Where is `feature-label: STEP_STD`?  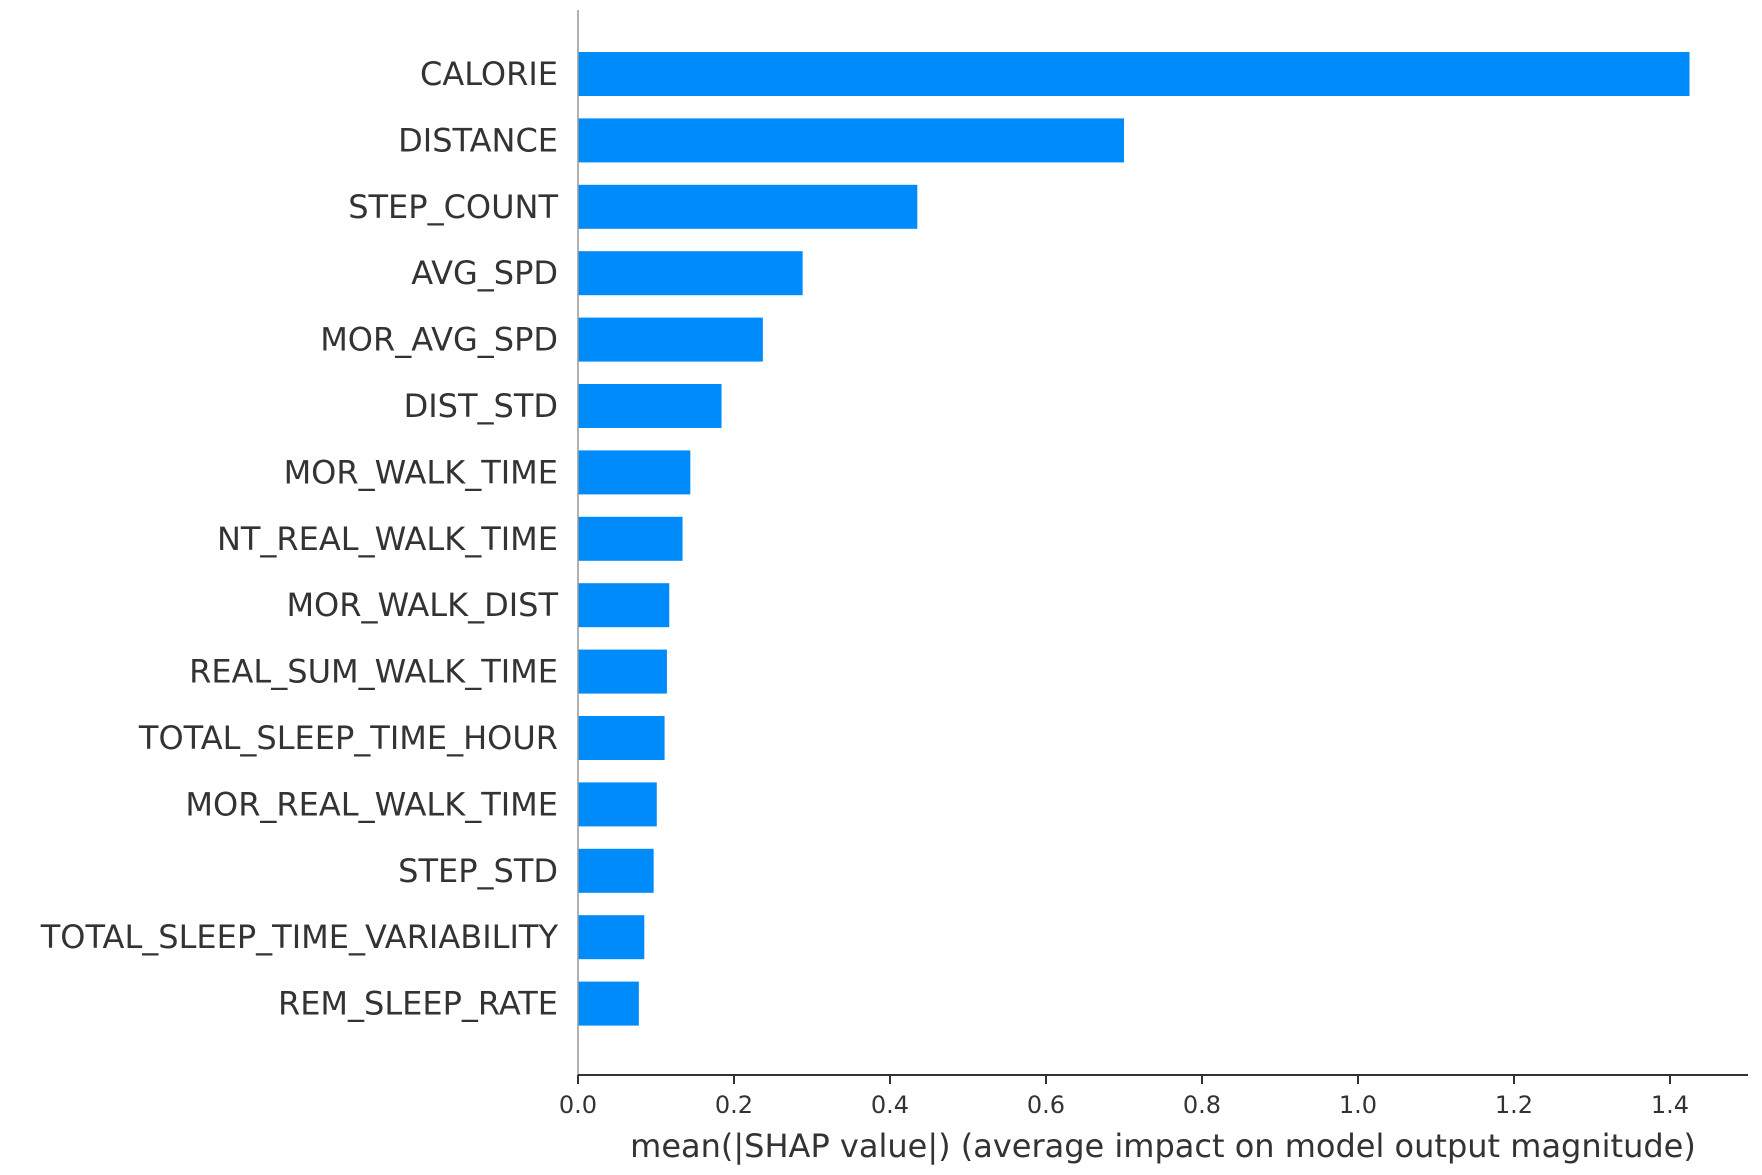 feature-label: STEP_STD is located at coordinates (478, 871).